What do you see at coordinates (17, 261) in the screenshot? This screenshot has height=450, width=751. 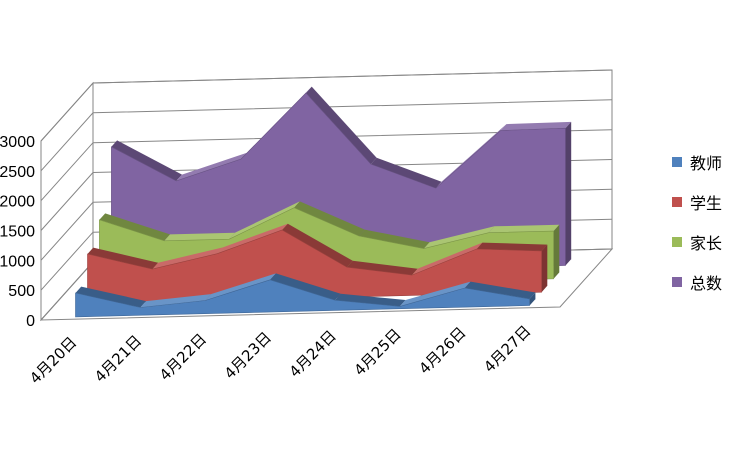 I see `y-tick-label: 1000` at bounding box center [17, 261].